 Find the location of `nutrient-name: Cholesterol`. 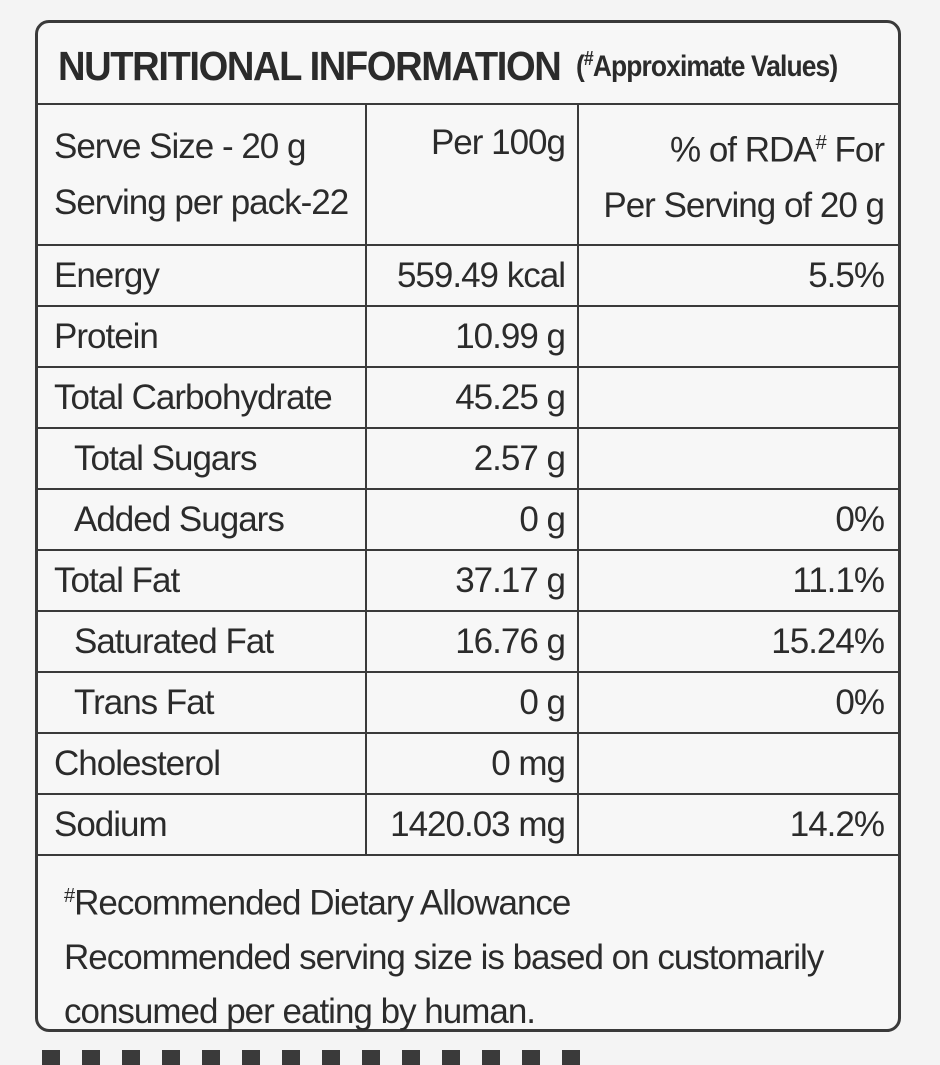

nutrient-name: Cholesterol is located at coordinates (202, 764).